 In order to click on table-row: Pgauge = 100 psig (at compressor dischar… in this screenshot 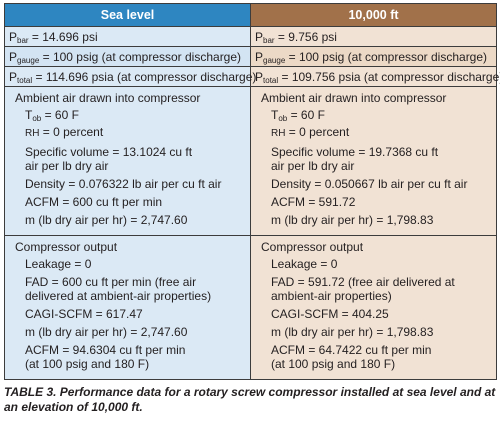, I will do `click(250, 56)`.